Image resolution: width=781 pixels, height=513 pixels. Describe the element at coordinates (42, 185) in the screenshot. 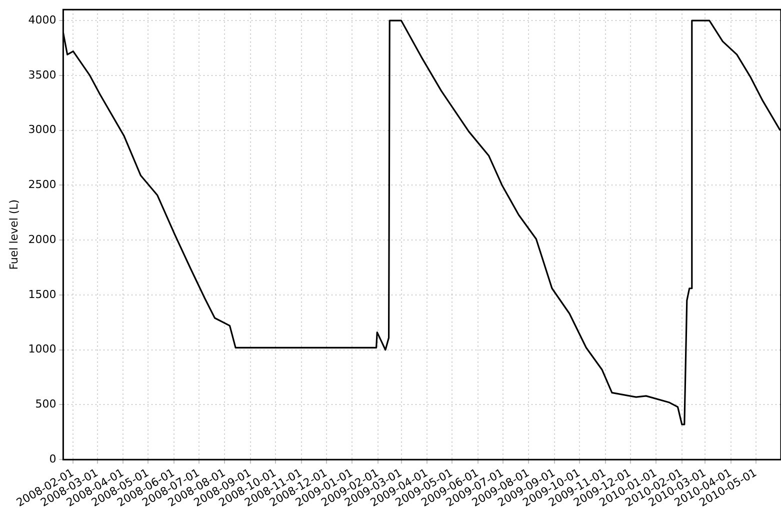

I see `y-tick-label: 2500` at that location.